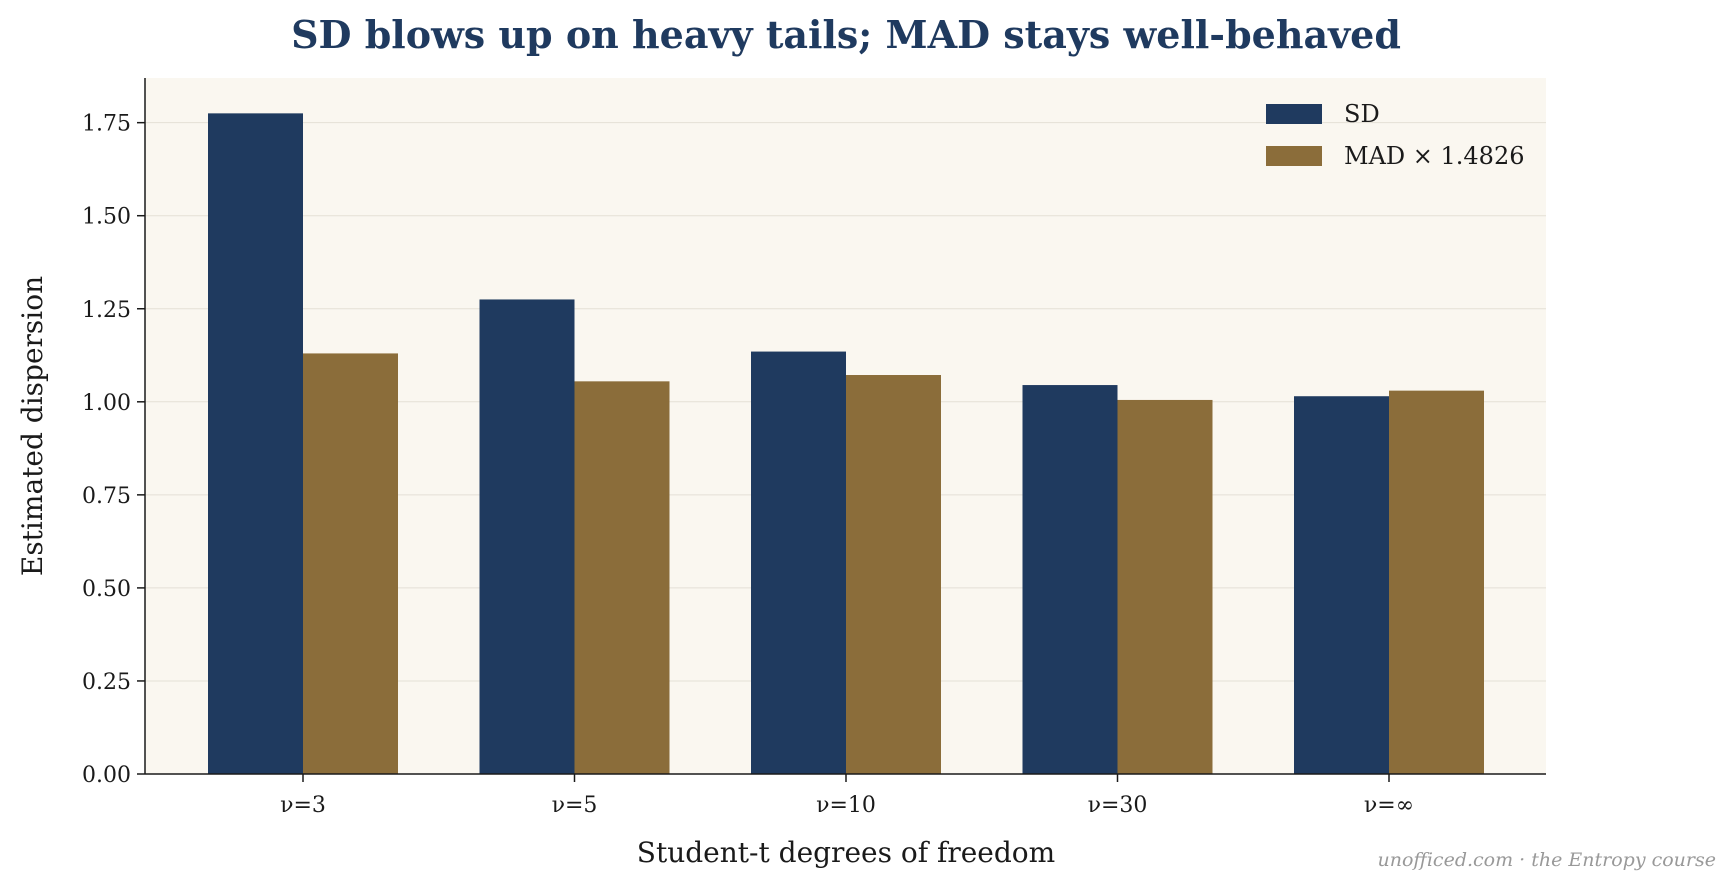  Describe the element at coordinates (1395, 135) in the screenshot. I see `legend: SD MAD × 1.4826` at that location.